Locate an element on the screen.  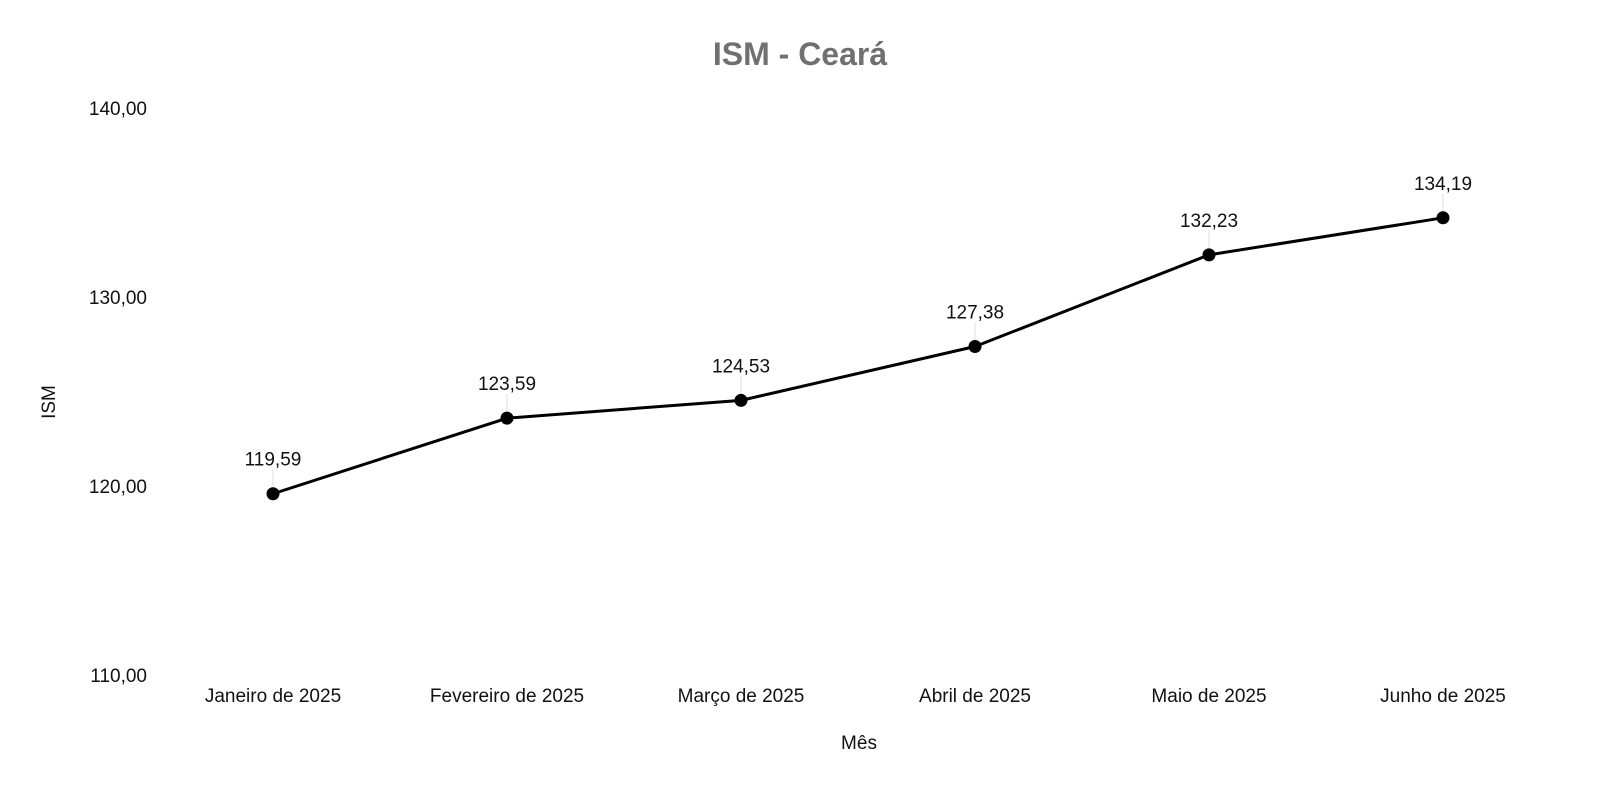
data-label: 124,53 is located at coordinates (741, 366).